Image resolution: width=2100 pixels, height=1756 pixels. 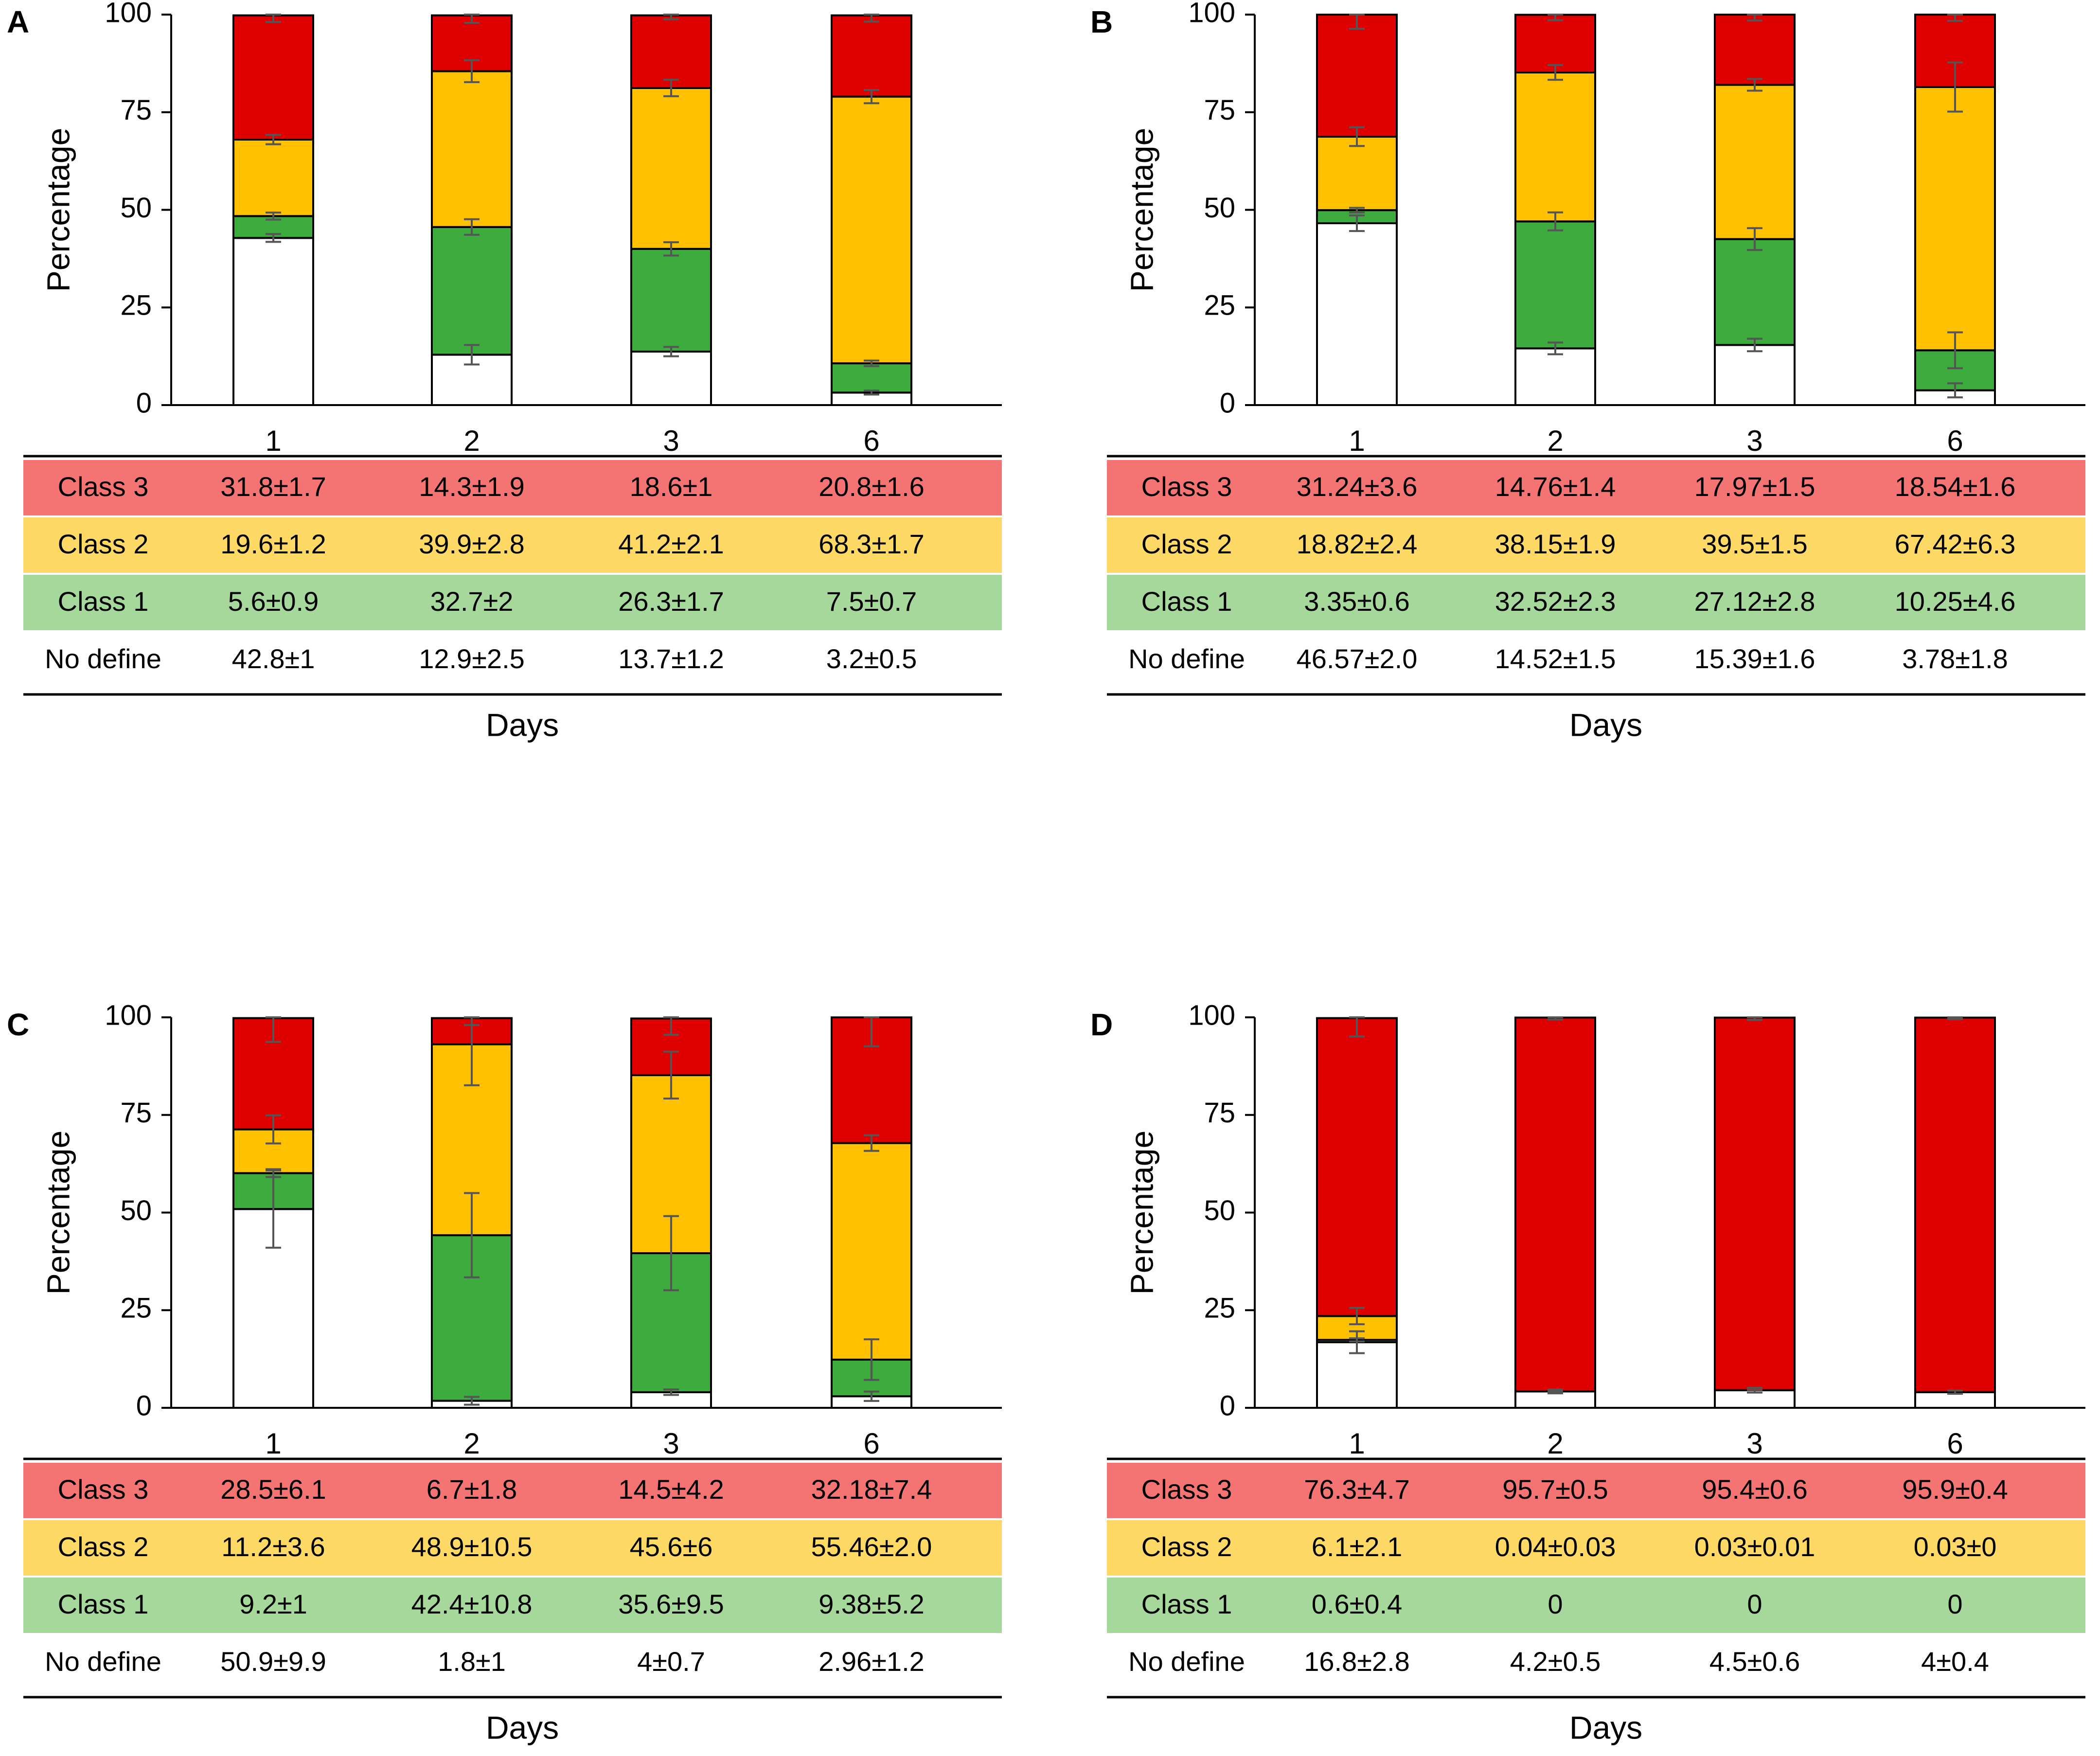 I want to click on table-cell: 31.24±3.6, so click(x=1357, y=486).